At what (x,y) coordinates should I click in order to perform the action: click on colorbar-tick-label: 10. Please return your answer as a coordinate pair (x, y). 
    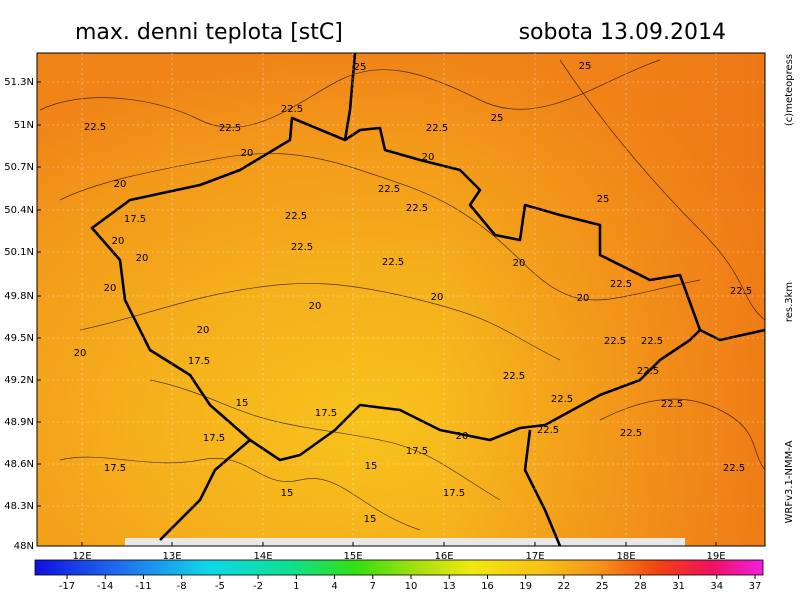
    Looking at the image, I should click on (411, 586).